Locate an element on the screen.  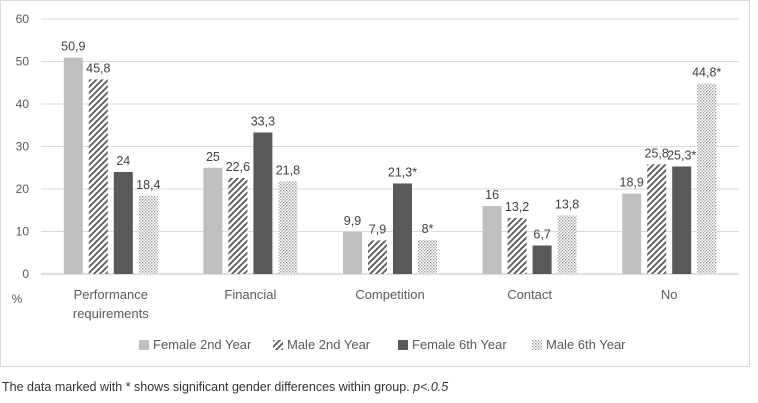
data-label: 13,8 is located at coordinates (567, 204).